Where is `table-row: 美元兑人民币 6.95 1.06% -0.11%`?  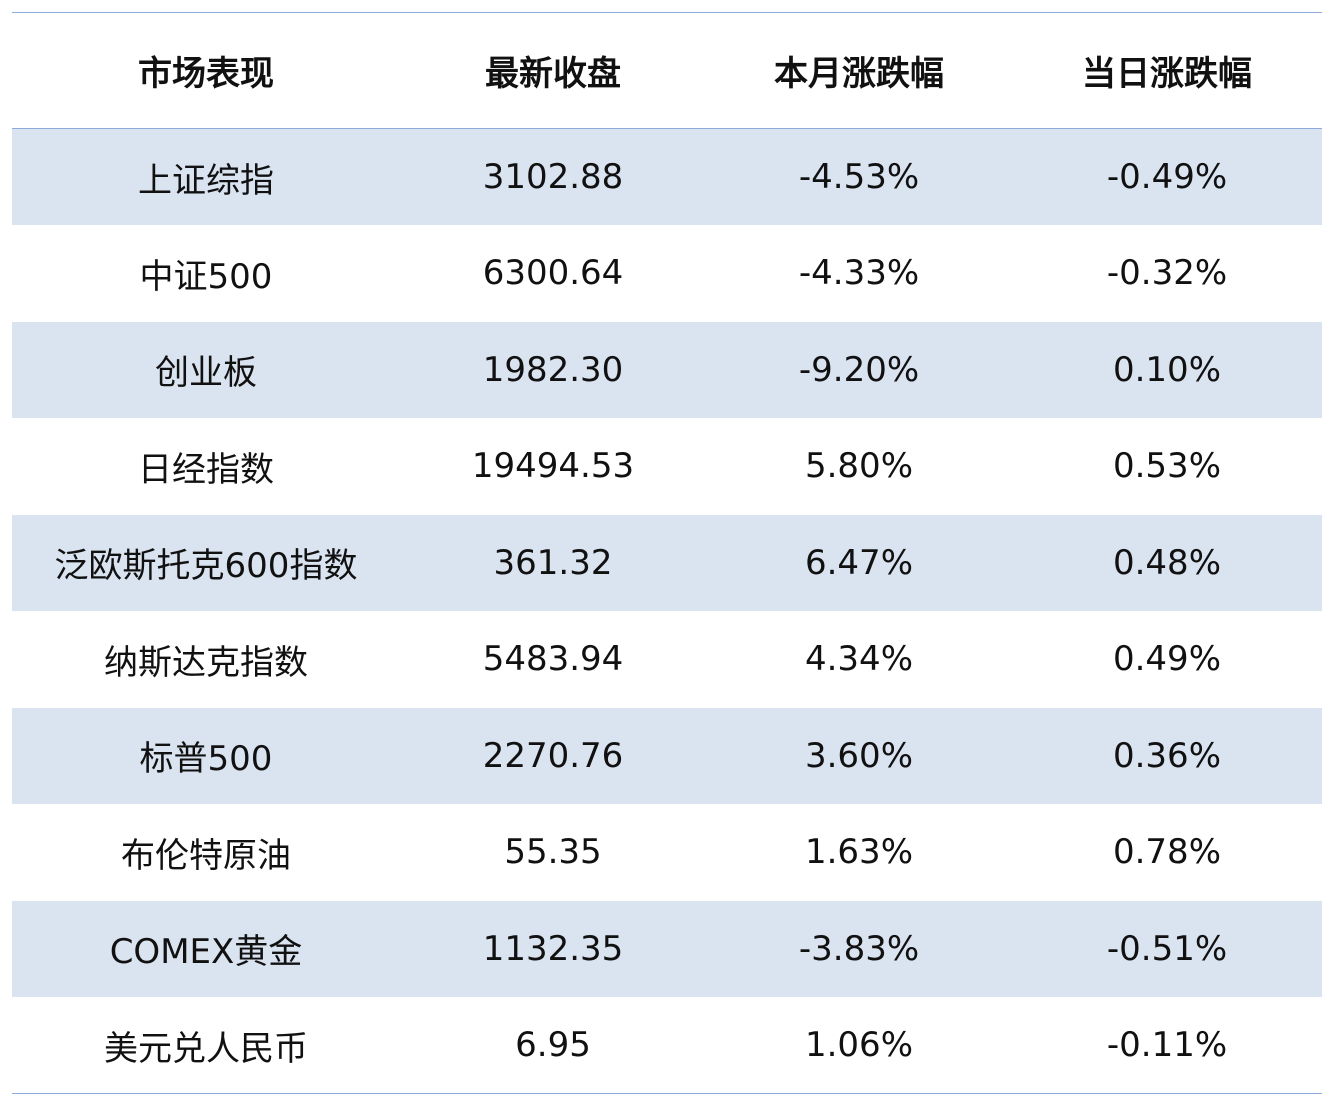 table-row: 美元兑人民币 6.95 1.06% -0.11% is located at coordinates (667, 1045).